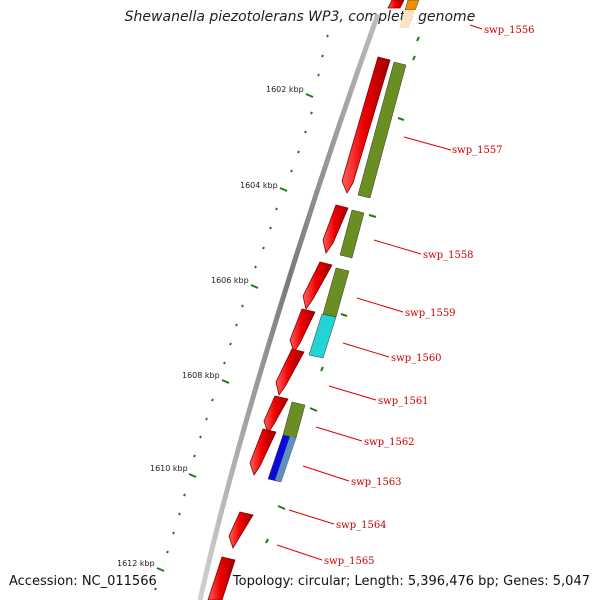  What do you see at coordinates (136, 563) in the screenshot?
I see `tick-label: 1612 kbp` at bounding box center [136, 563].